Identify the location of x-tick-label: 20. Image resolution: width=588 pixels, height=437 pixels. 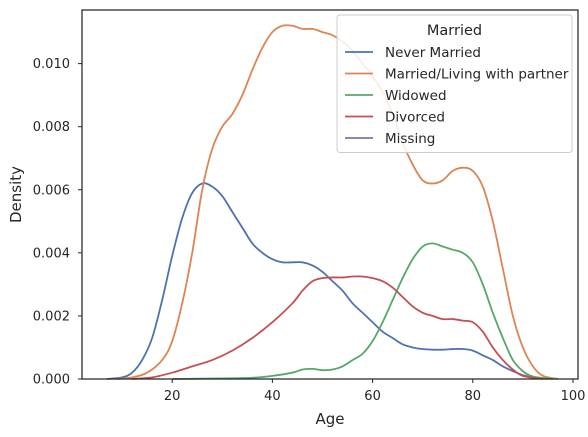
(172, 396).